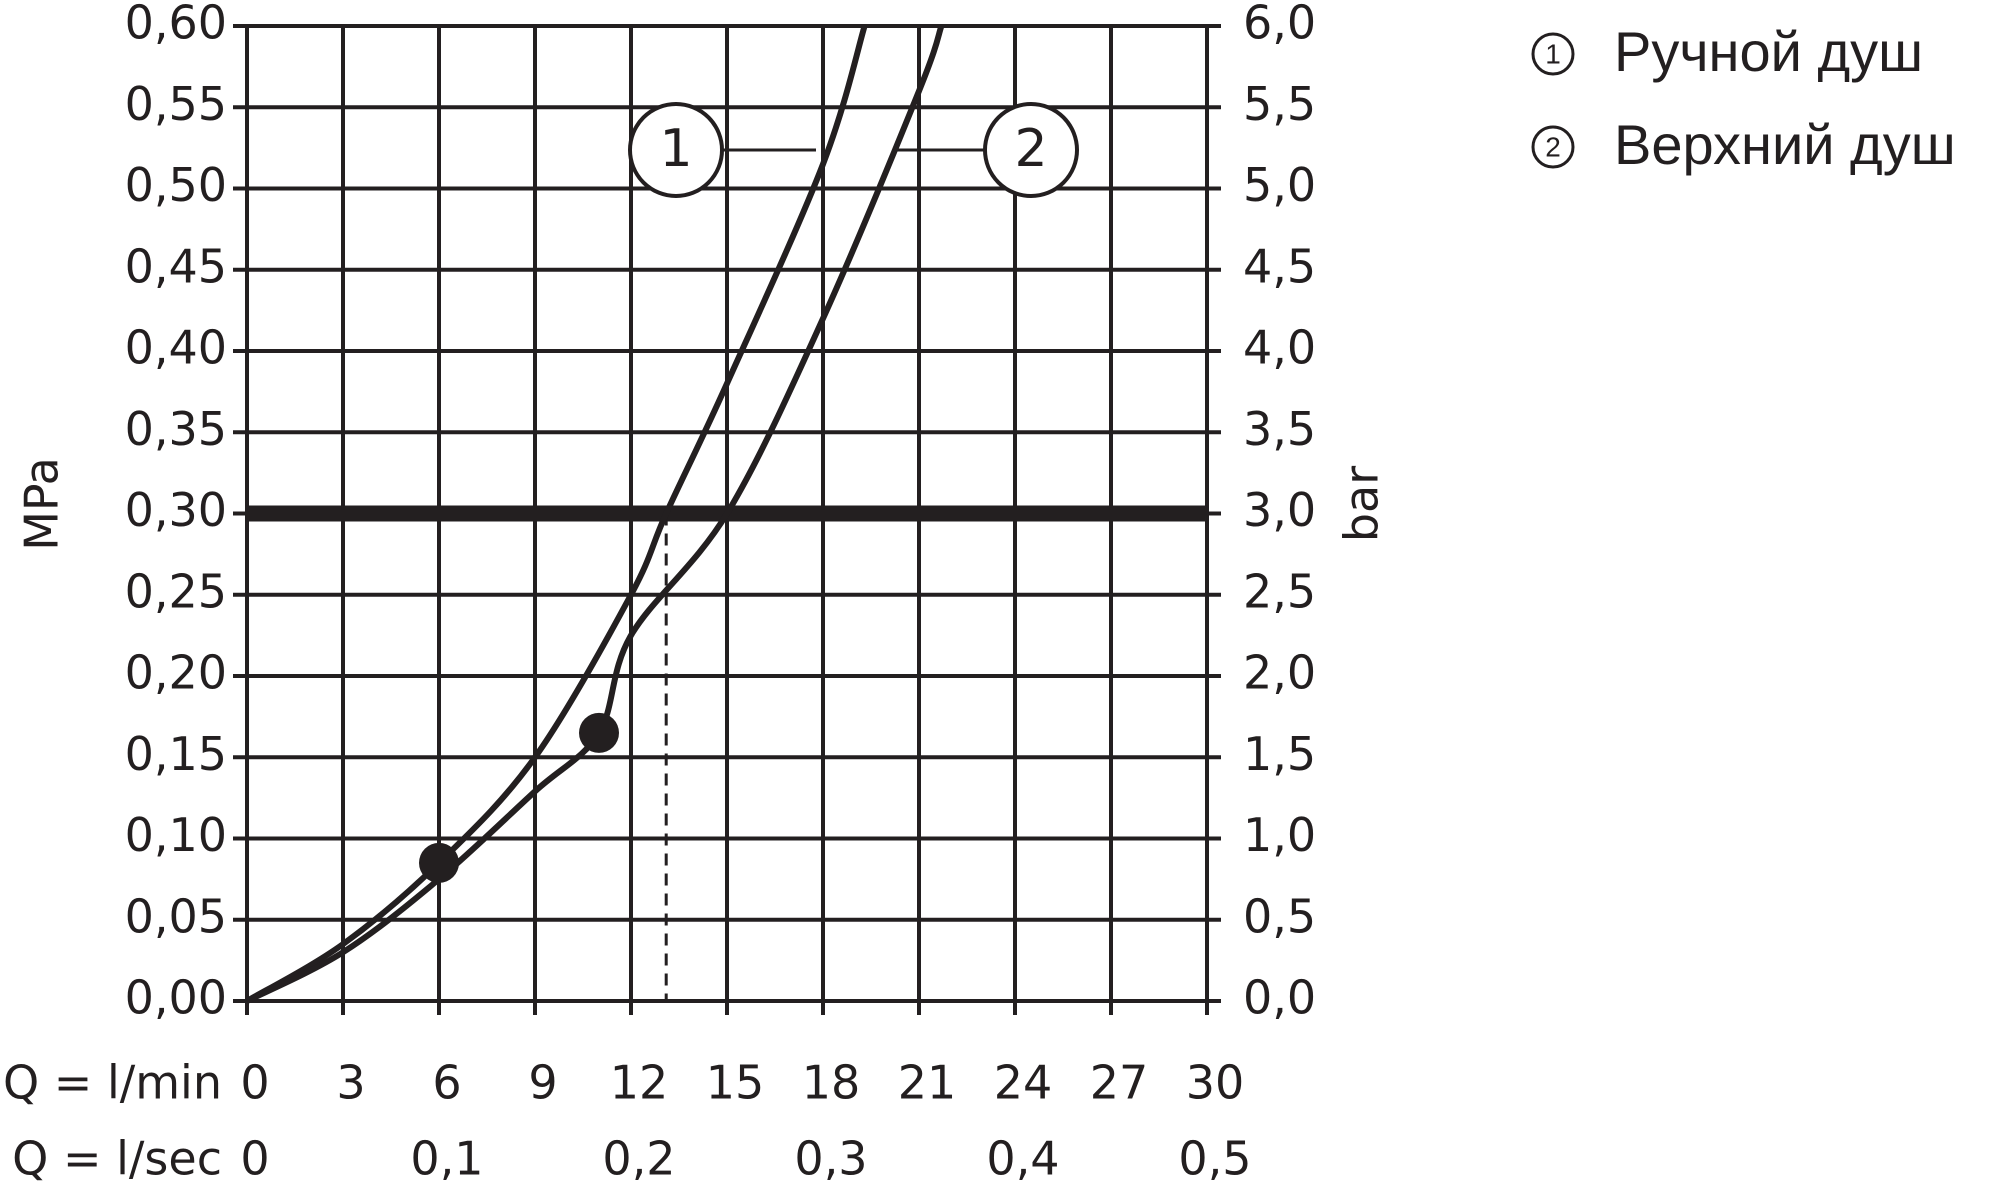 The image size is (2000, 1191). Describe the element at coordinates (1279, 916) in the screenshot. I see `y2-tick-label: 0,5` at that location.